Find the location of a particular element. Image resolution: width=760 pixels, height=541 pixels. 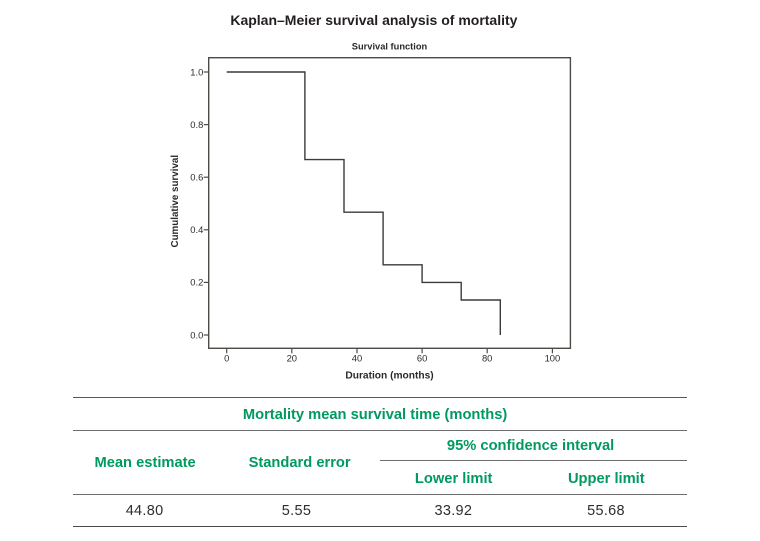

svg-text: Cumulative survival is located at coordinates (175, 201).